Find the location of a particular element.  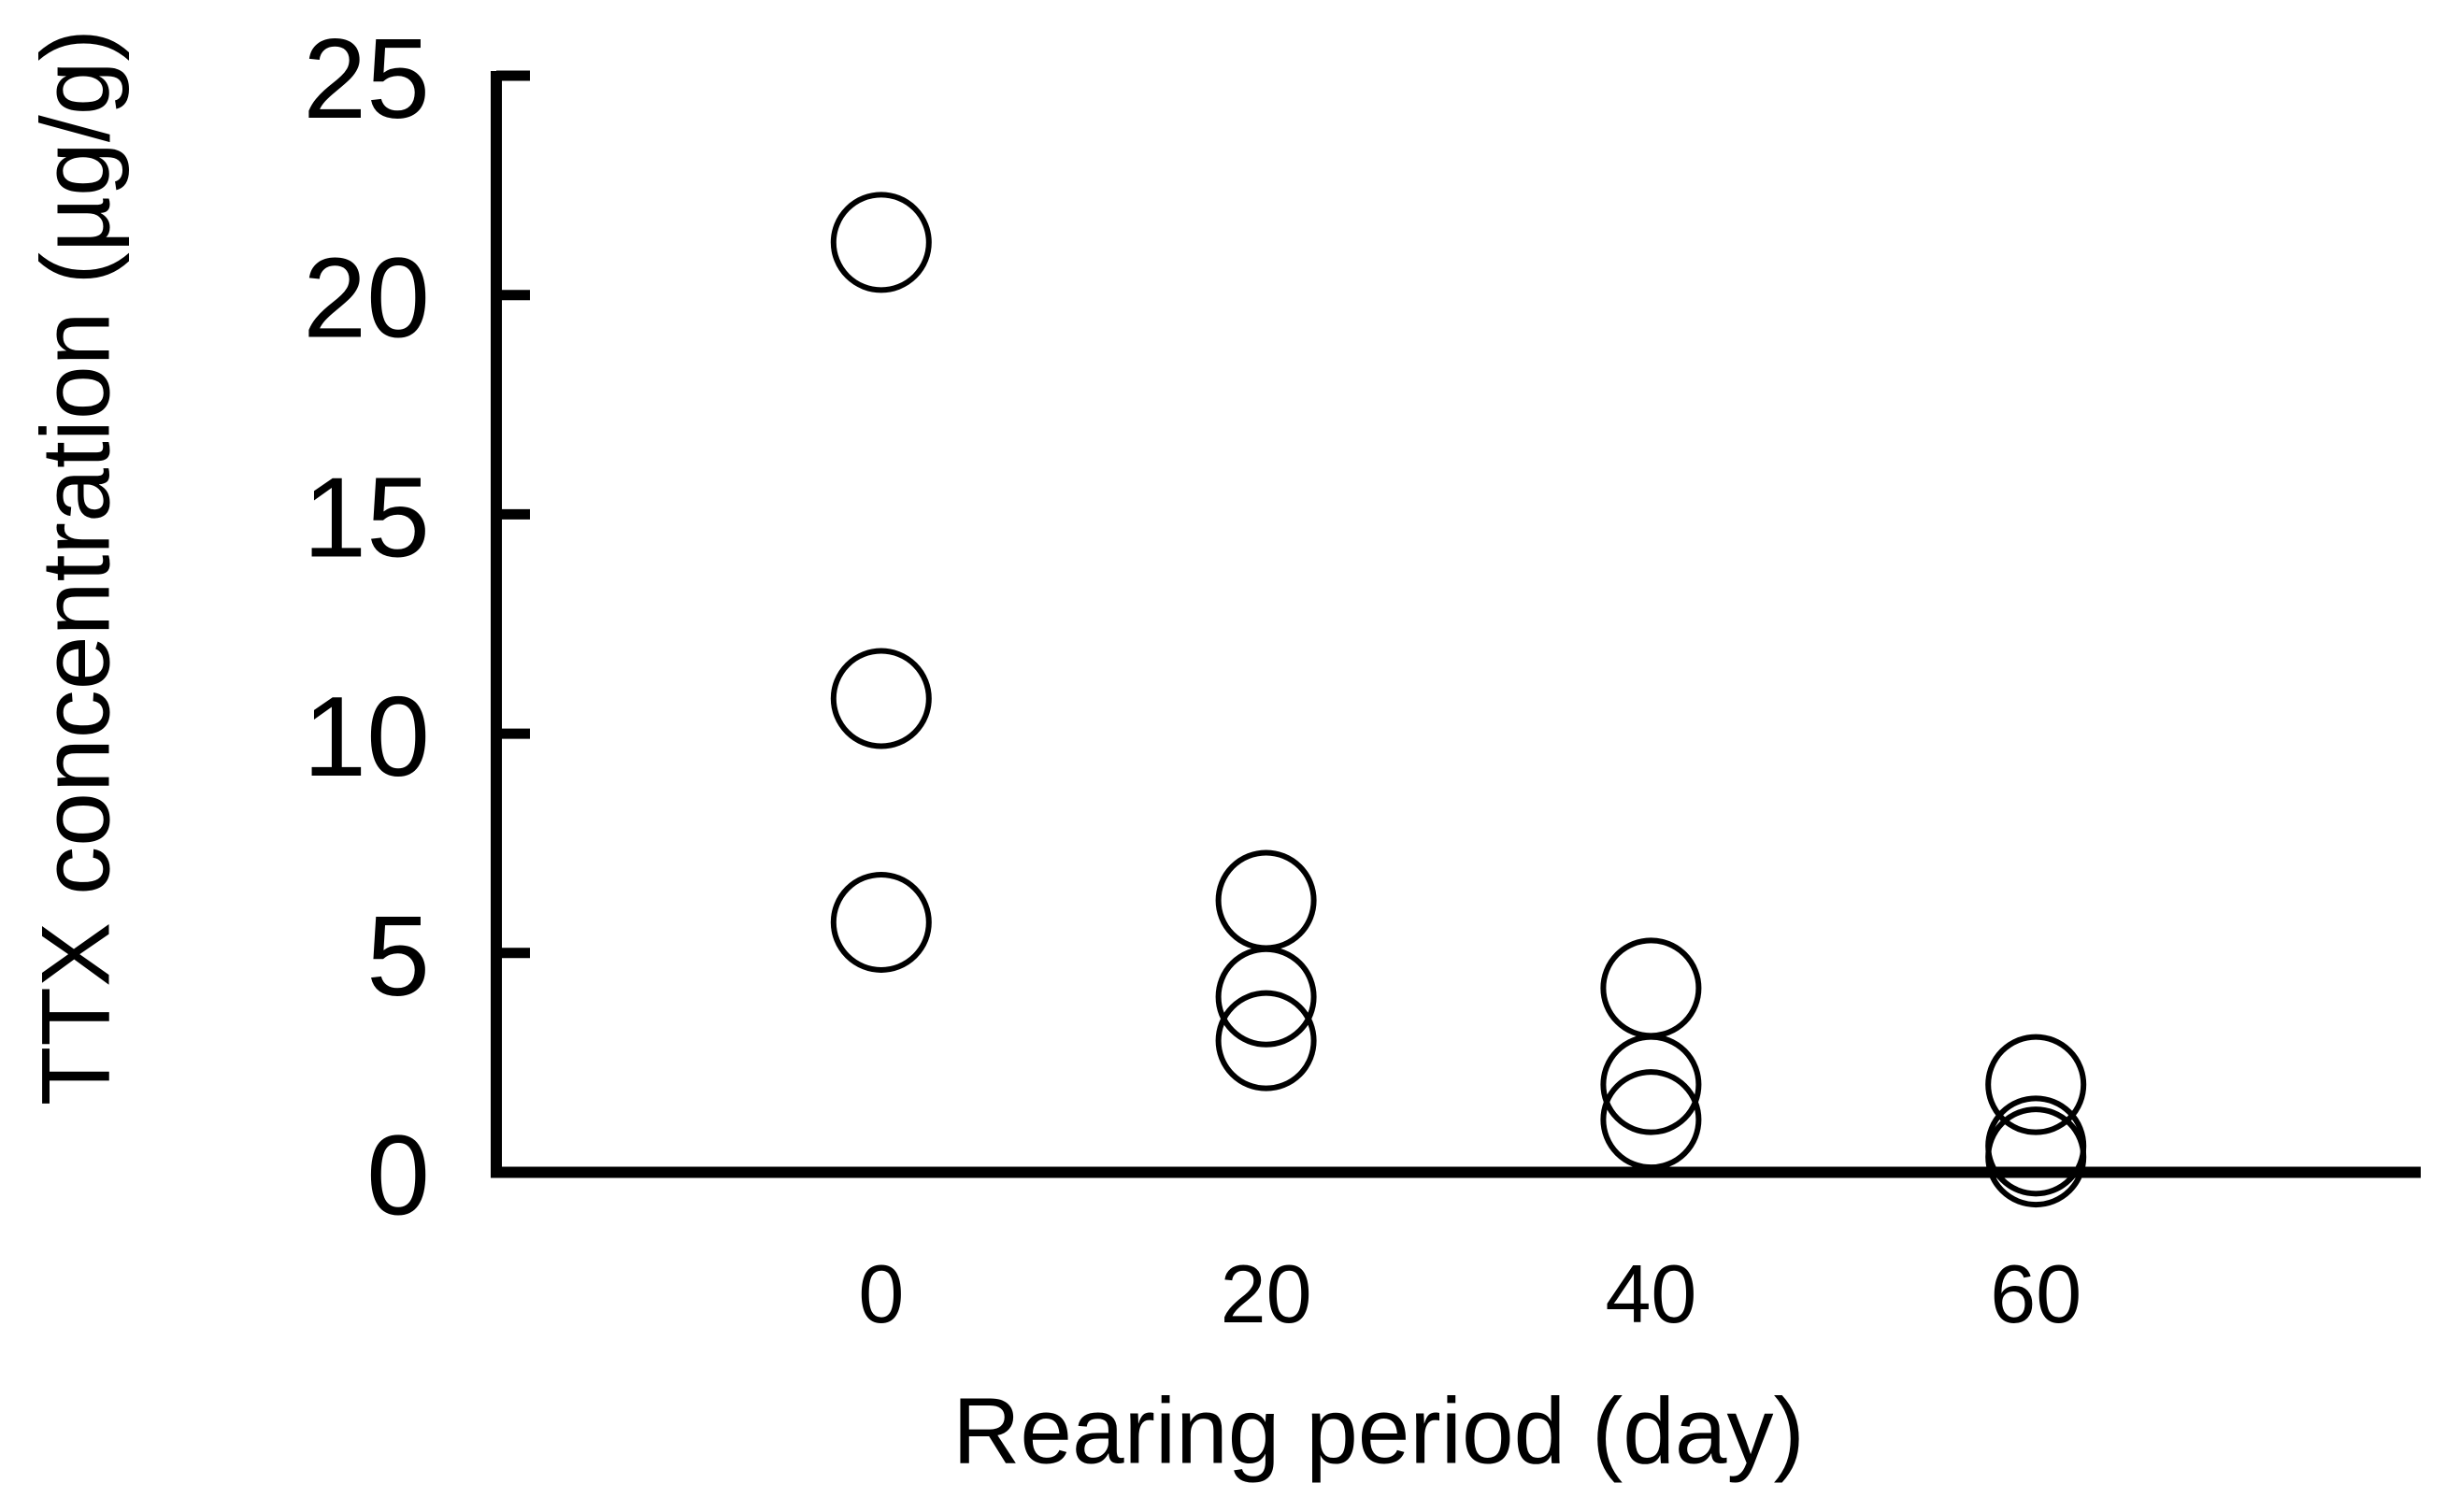

y-tick-label: 10 is located at coordinates (366, 736).